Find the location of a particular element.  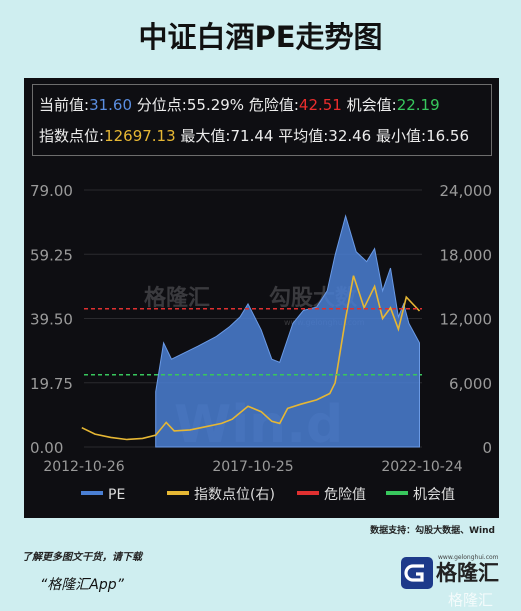

y-left-tick-label: 39.50 is located at coordinates (51, 320).